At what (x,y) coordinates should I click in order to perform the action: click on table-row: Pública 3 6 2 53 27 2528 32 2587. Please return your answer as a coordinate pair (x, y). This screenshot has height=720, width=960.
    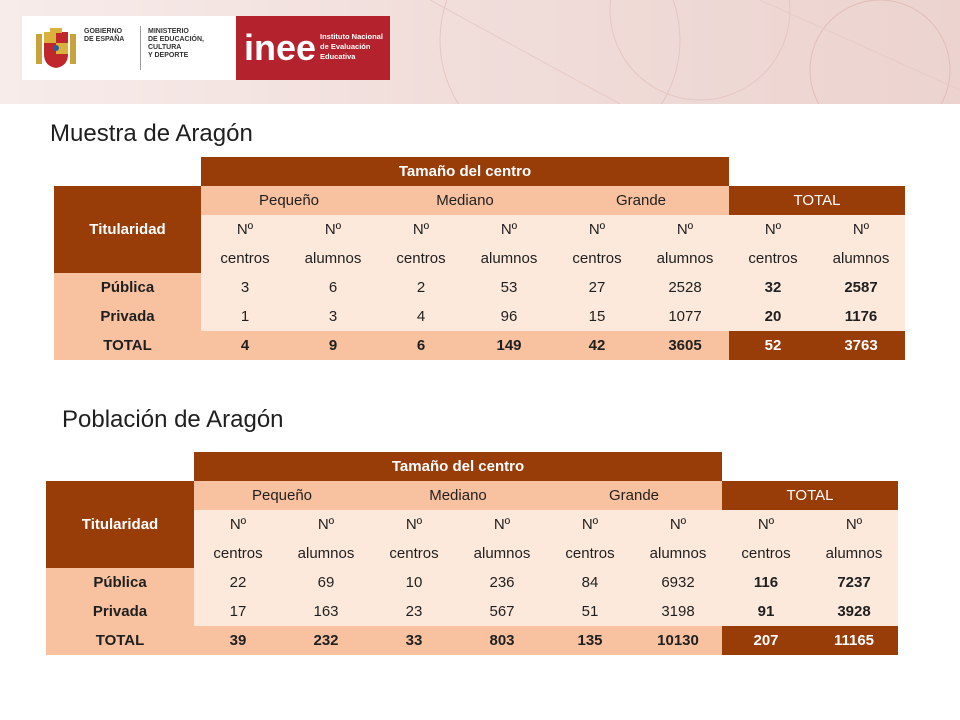
    Looking at the image, I should click on (479, 287).